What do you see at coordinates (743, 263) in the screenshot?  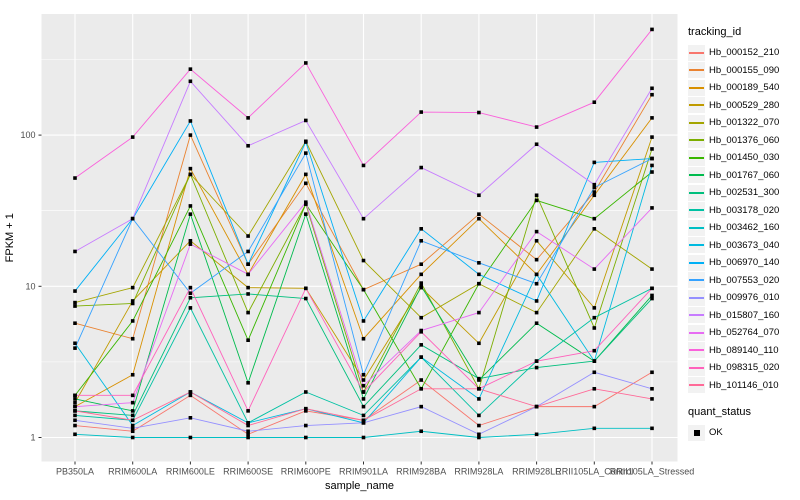 I see `legend-item-Hb_006970_140: Hb_006970_140` at bounding box center [743, 263].